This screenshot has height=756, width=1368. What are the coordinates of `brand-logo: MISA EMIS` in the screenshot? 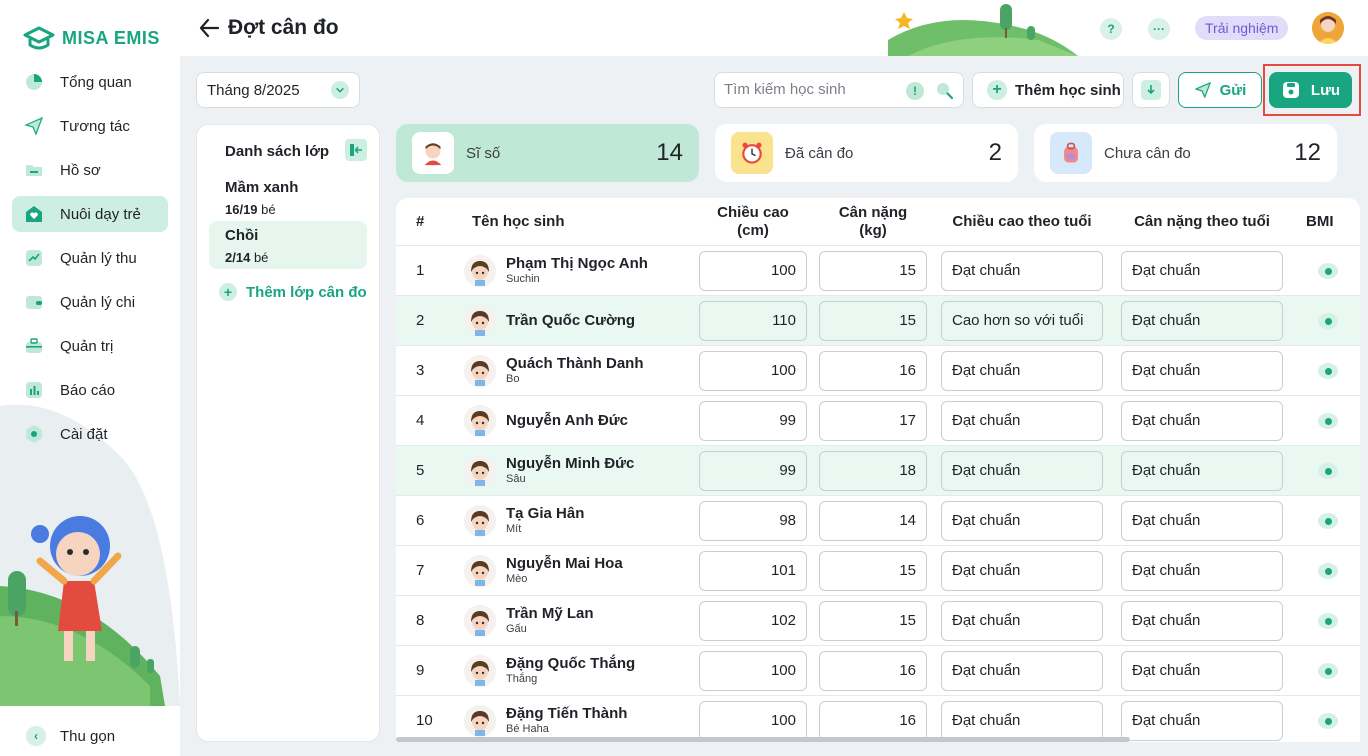 It's located at (91, 38).